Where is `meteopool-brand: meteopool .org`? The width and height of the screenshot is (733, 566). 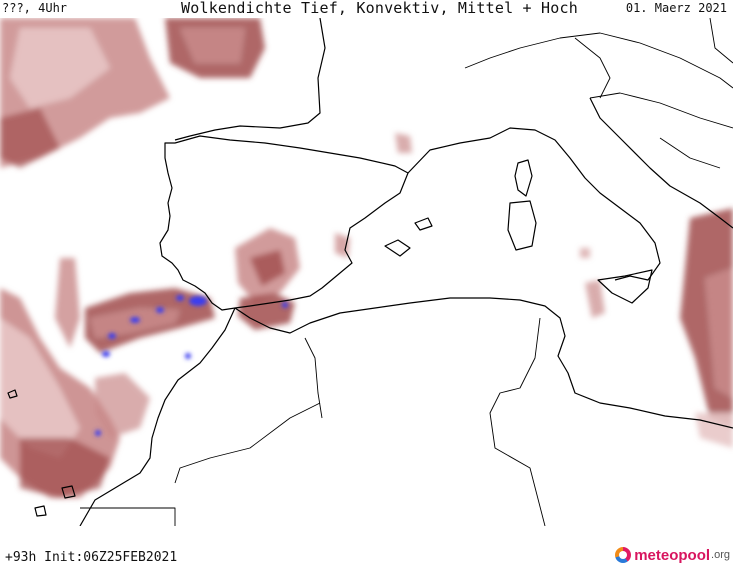
meteopool-brand: meteopool .org is located at coordinates (672, 555).